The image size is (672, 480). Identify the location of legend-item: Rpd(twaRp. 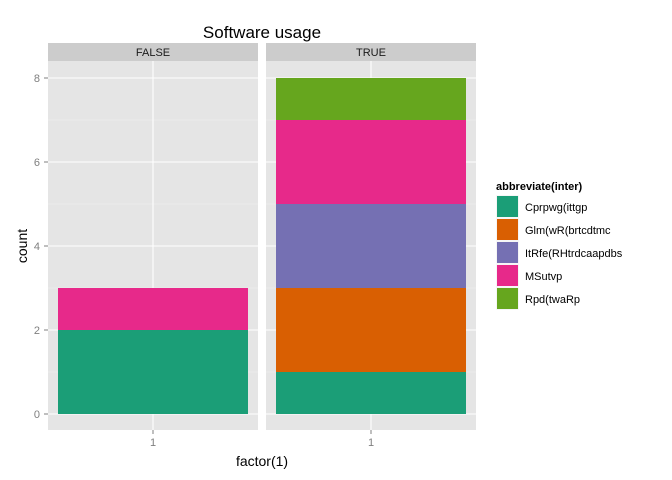
(537, 298).